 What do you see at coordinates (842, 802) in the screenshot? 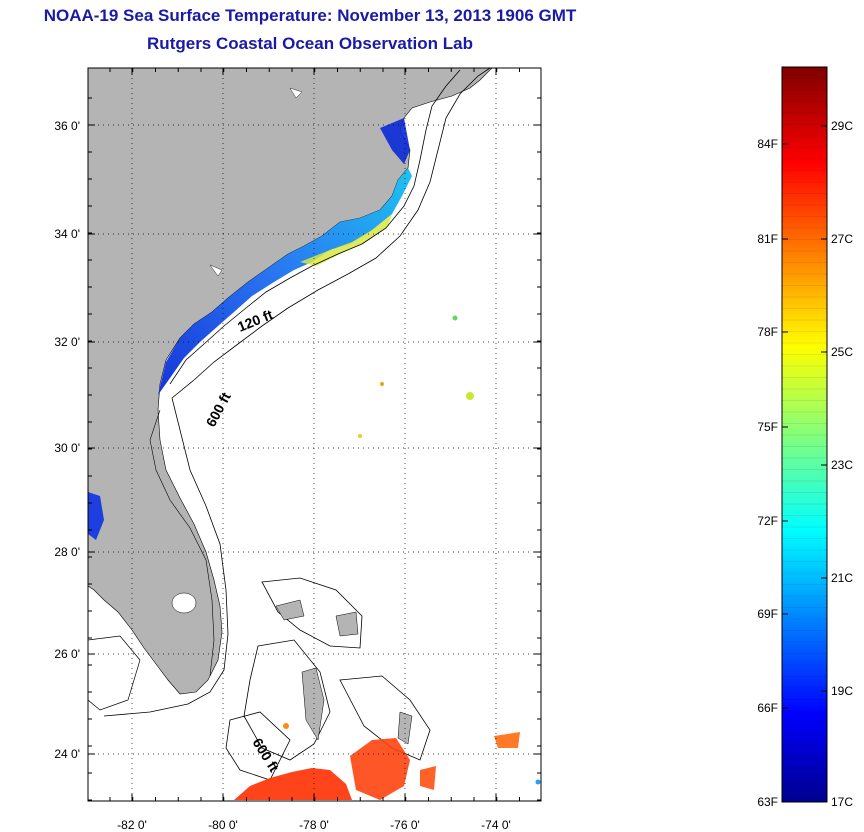
I see `colorbar-label-c: 17C` at bounding box center [842, 802].